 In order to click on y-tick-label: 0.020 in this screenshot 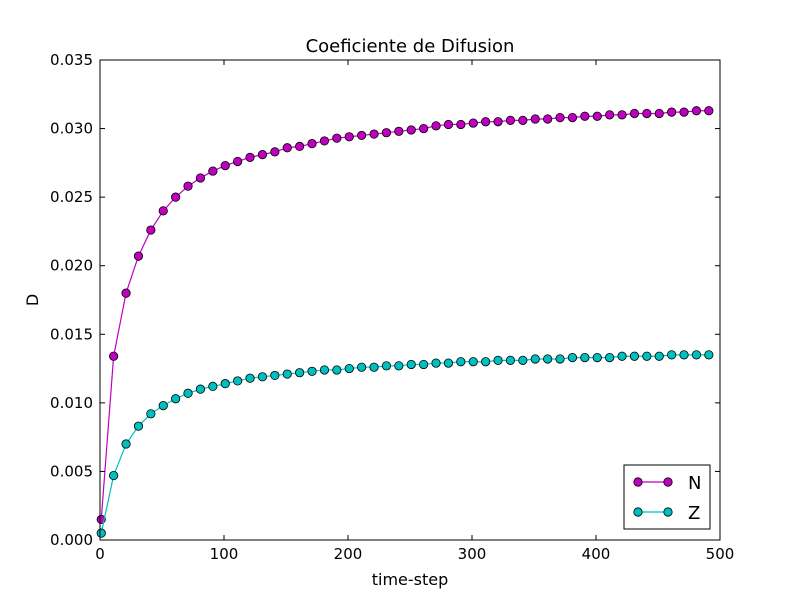, I will do `click(71, 266)`.